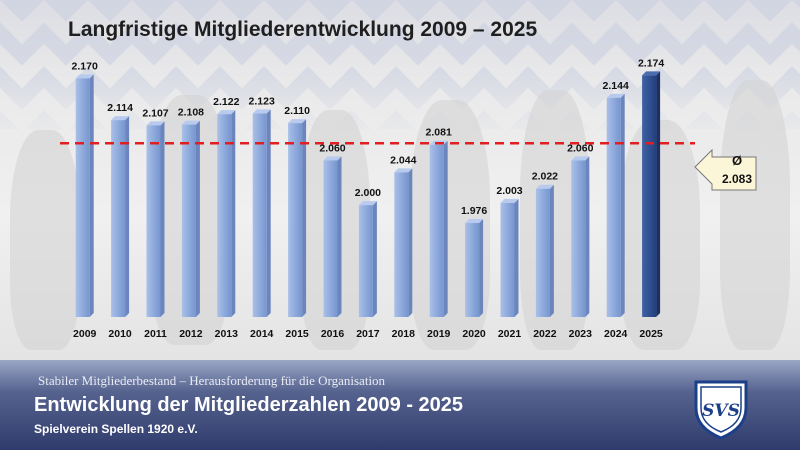  I want to click on data-label: 2.170, so click(85, 66).